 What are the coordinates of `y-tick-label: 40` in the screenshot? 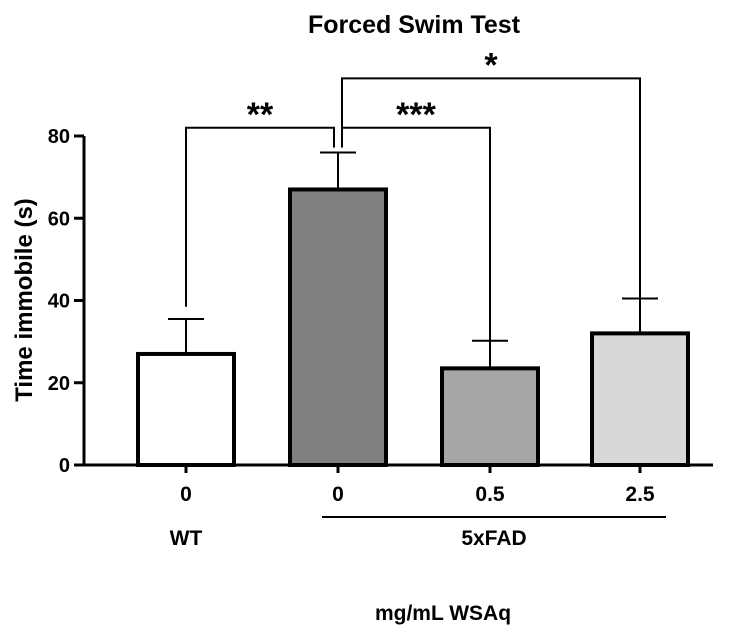 It's located at (59, 302).